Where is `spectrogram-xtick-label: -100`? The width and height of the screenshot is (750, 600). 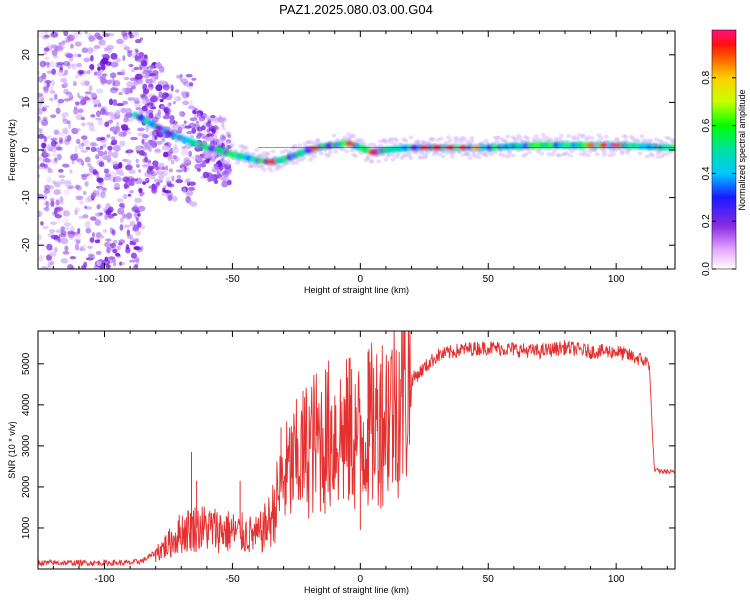 spectrogram-xtick-label: -100 is located at coordinates (105, 279).